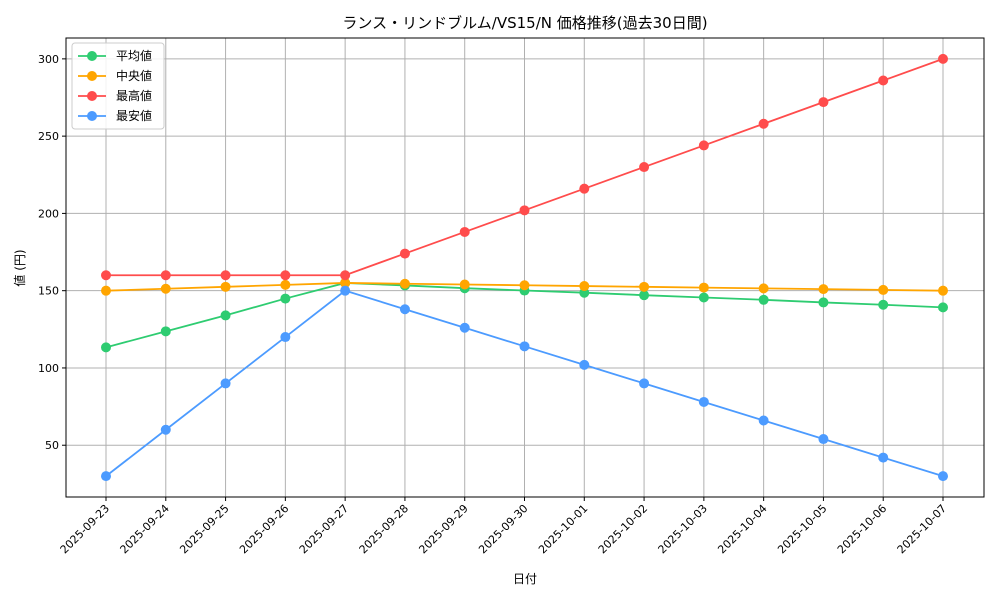  Describe the element at coordinates (324, 529) in the screenshot. I see `x-tick-label: 2025-09-27` at that location.